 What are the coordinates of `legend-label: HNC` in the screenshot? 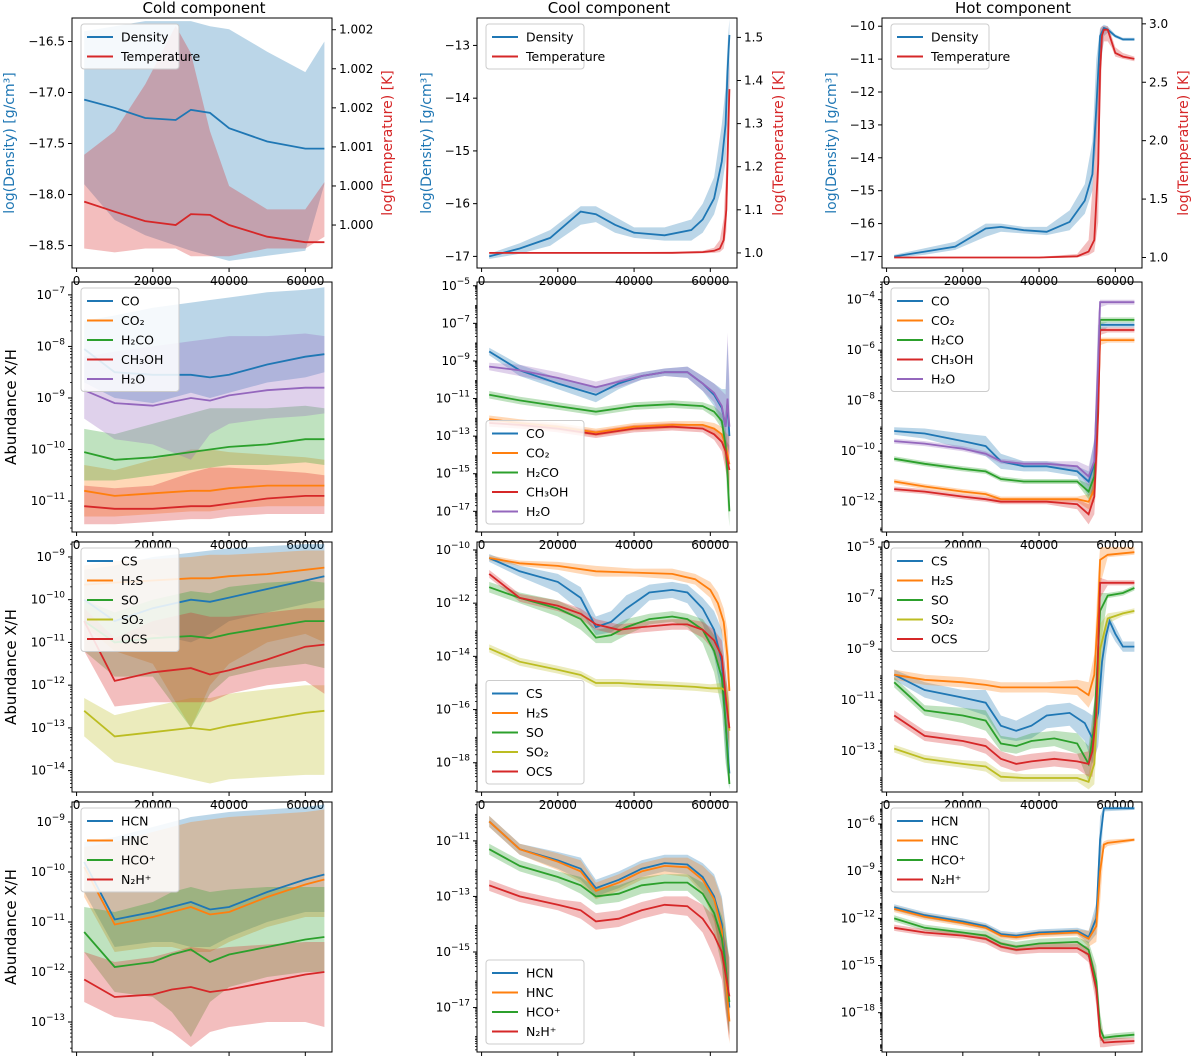 It's located at (540, 992).